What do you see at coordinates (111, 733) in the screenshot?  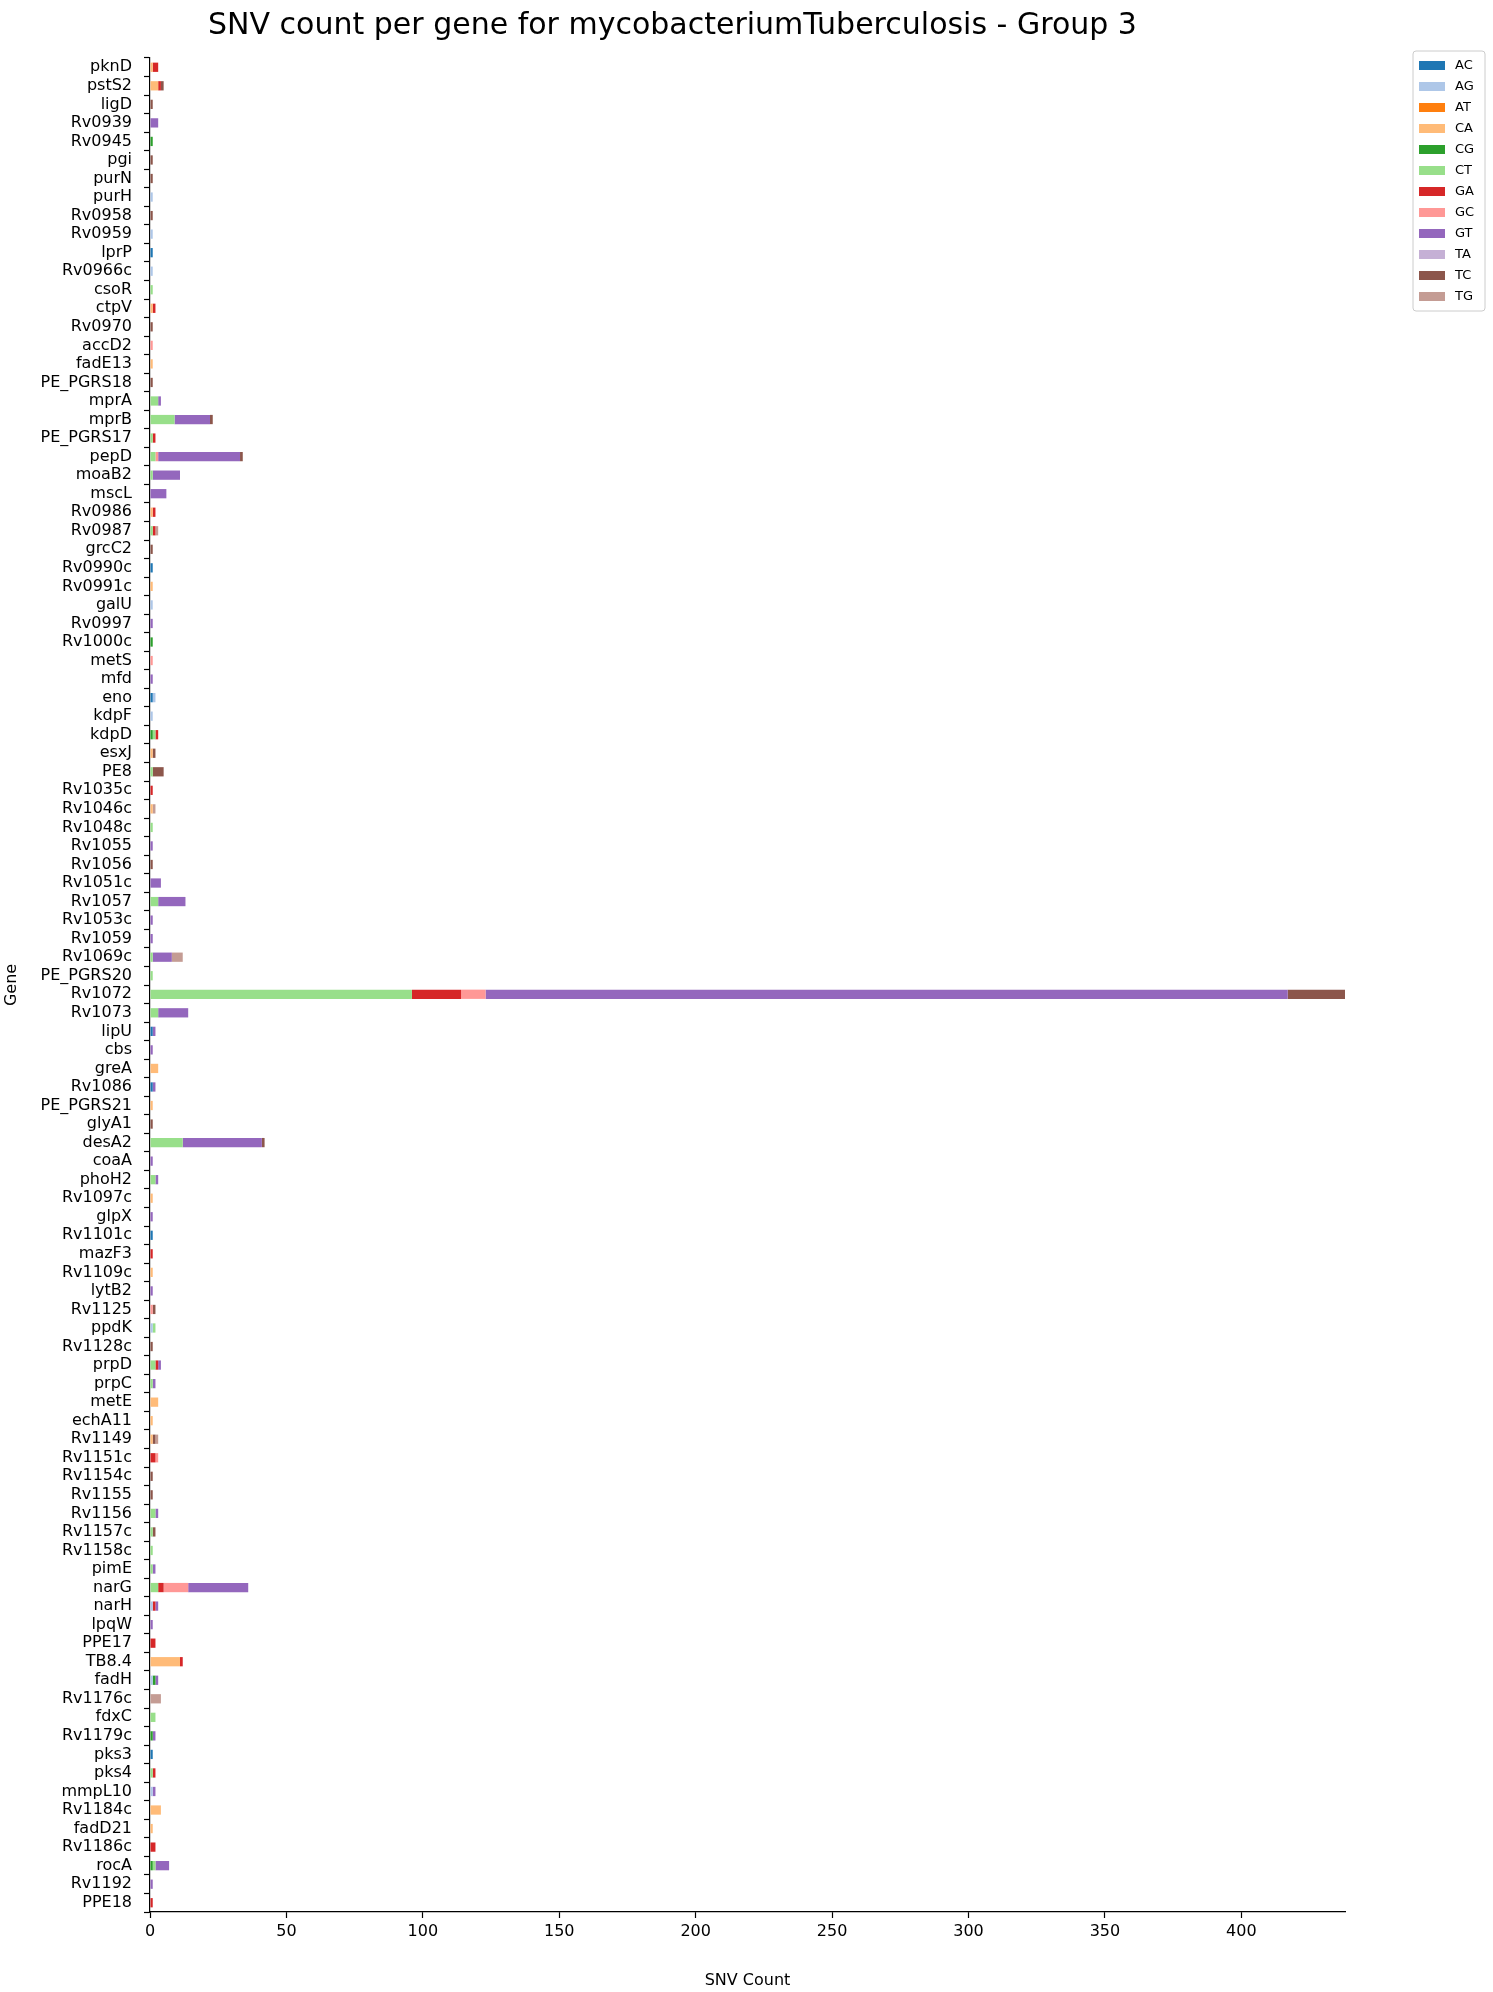 I see `y-tick-label: kdpD` at bounding box center [111, 733].